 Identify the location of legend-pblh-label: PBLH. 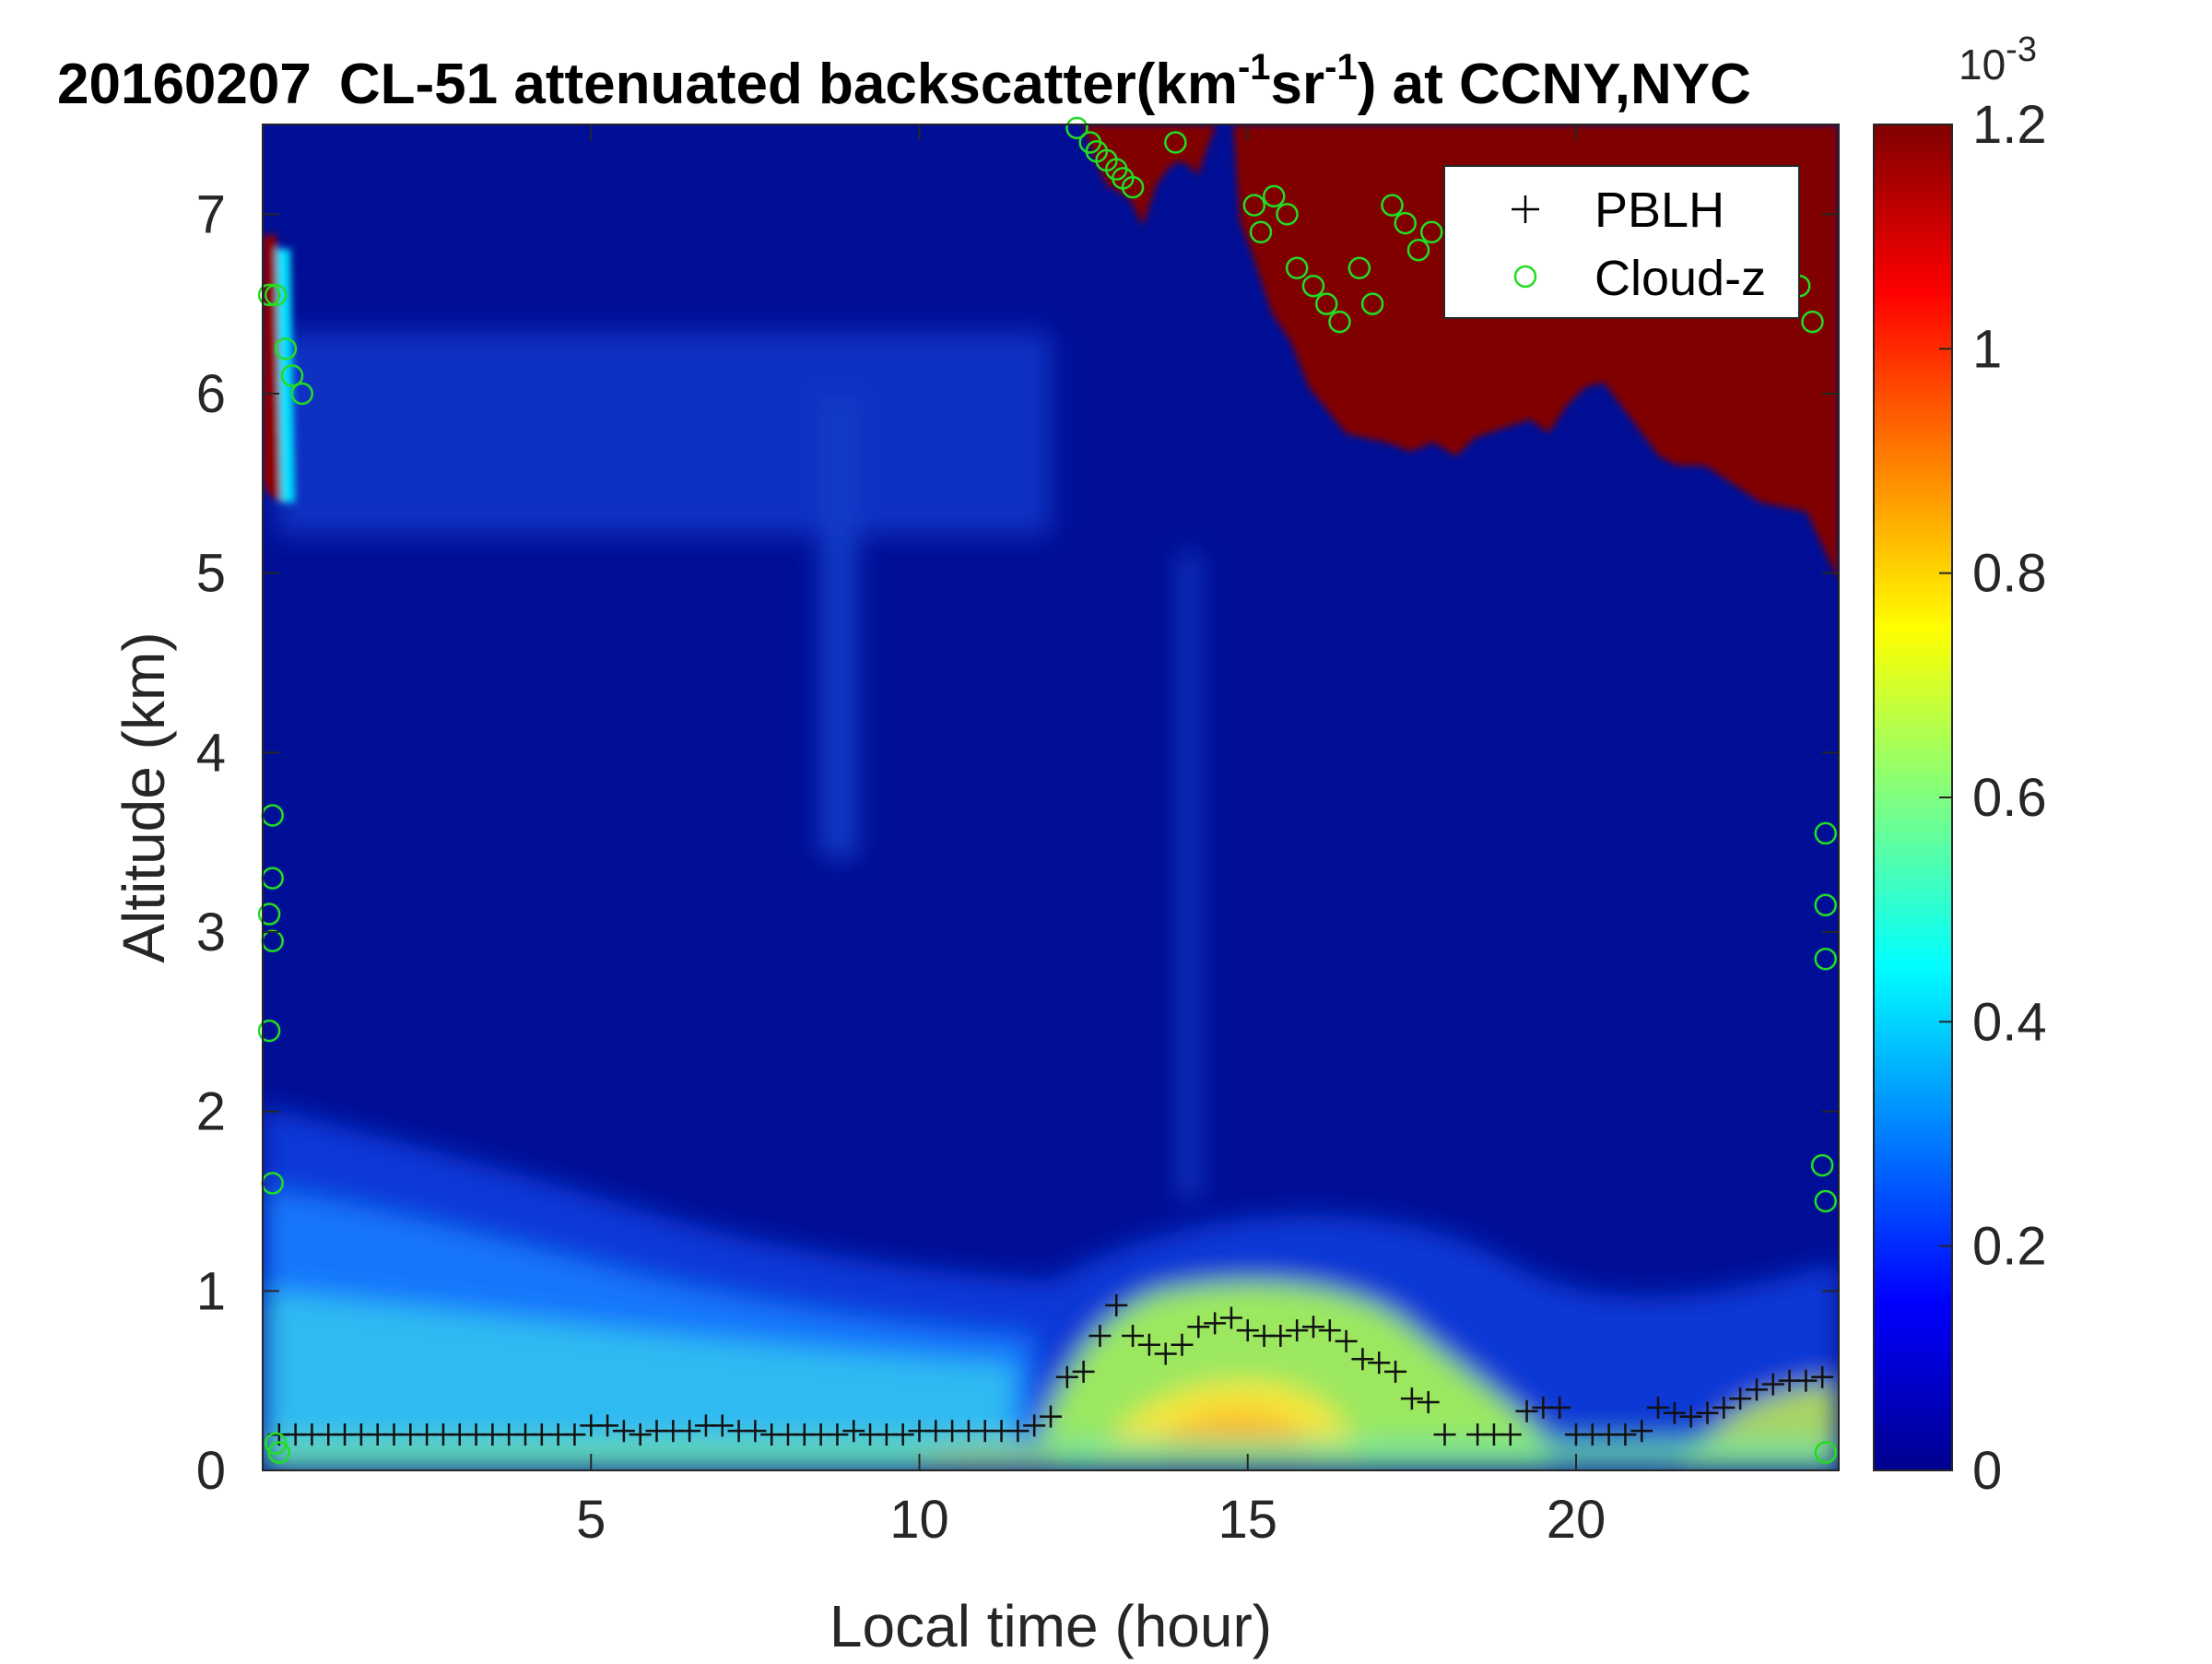
(1659, 210).